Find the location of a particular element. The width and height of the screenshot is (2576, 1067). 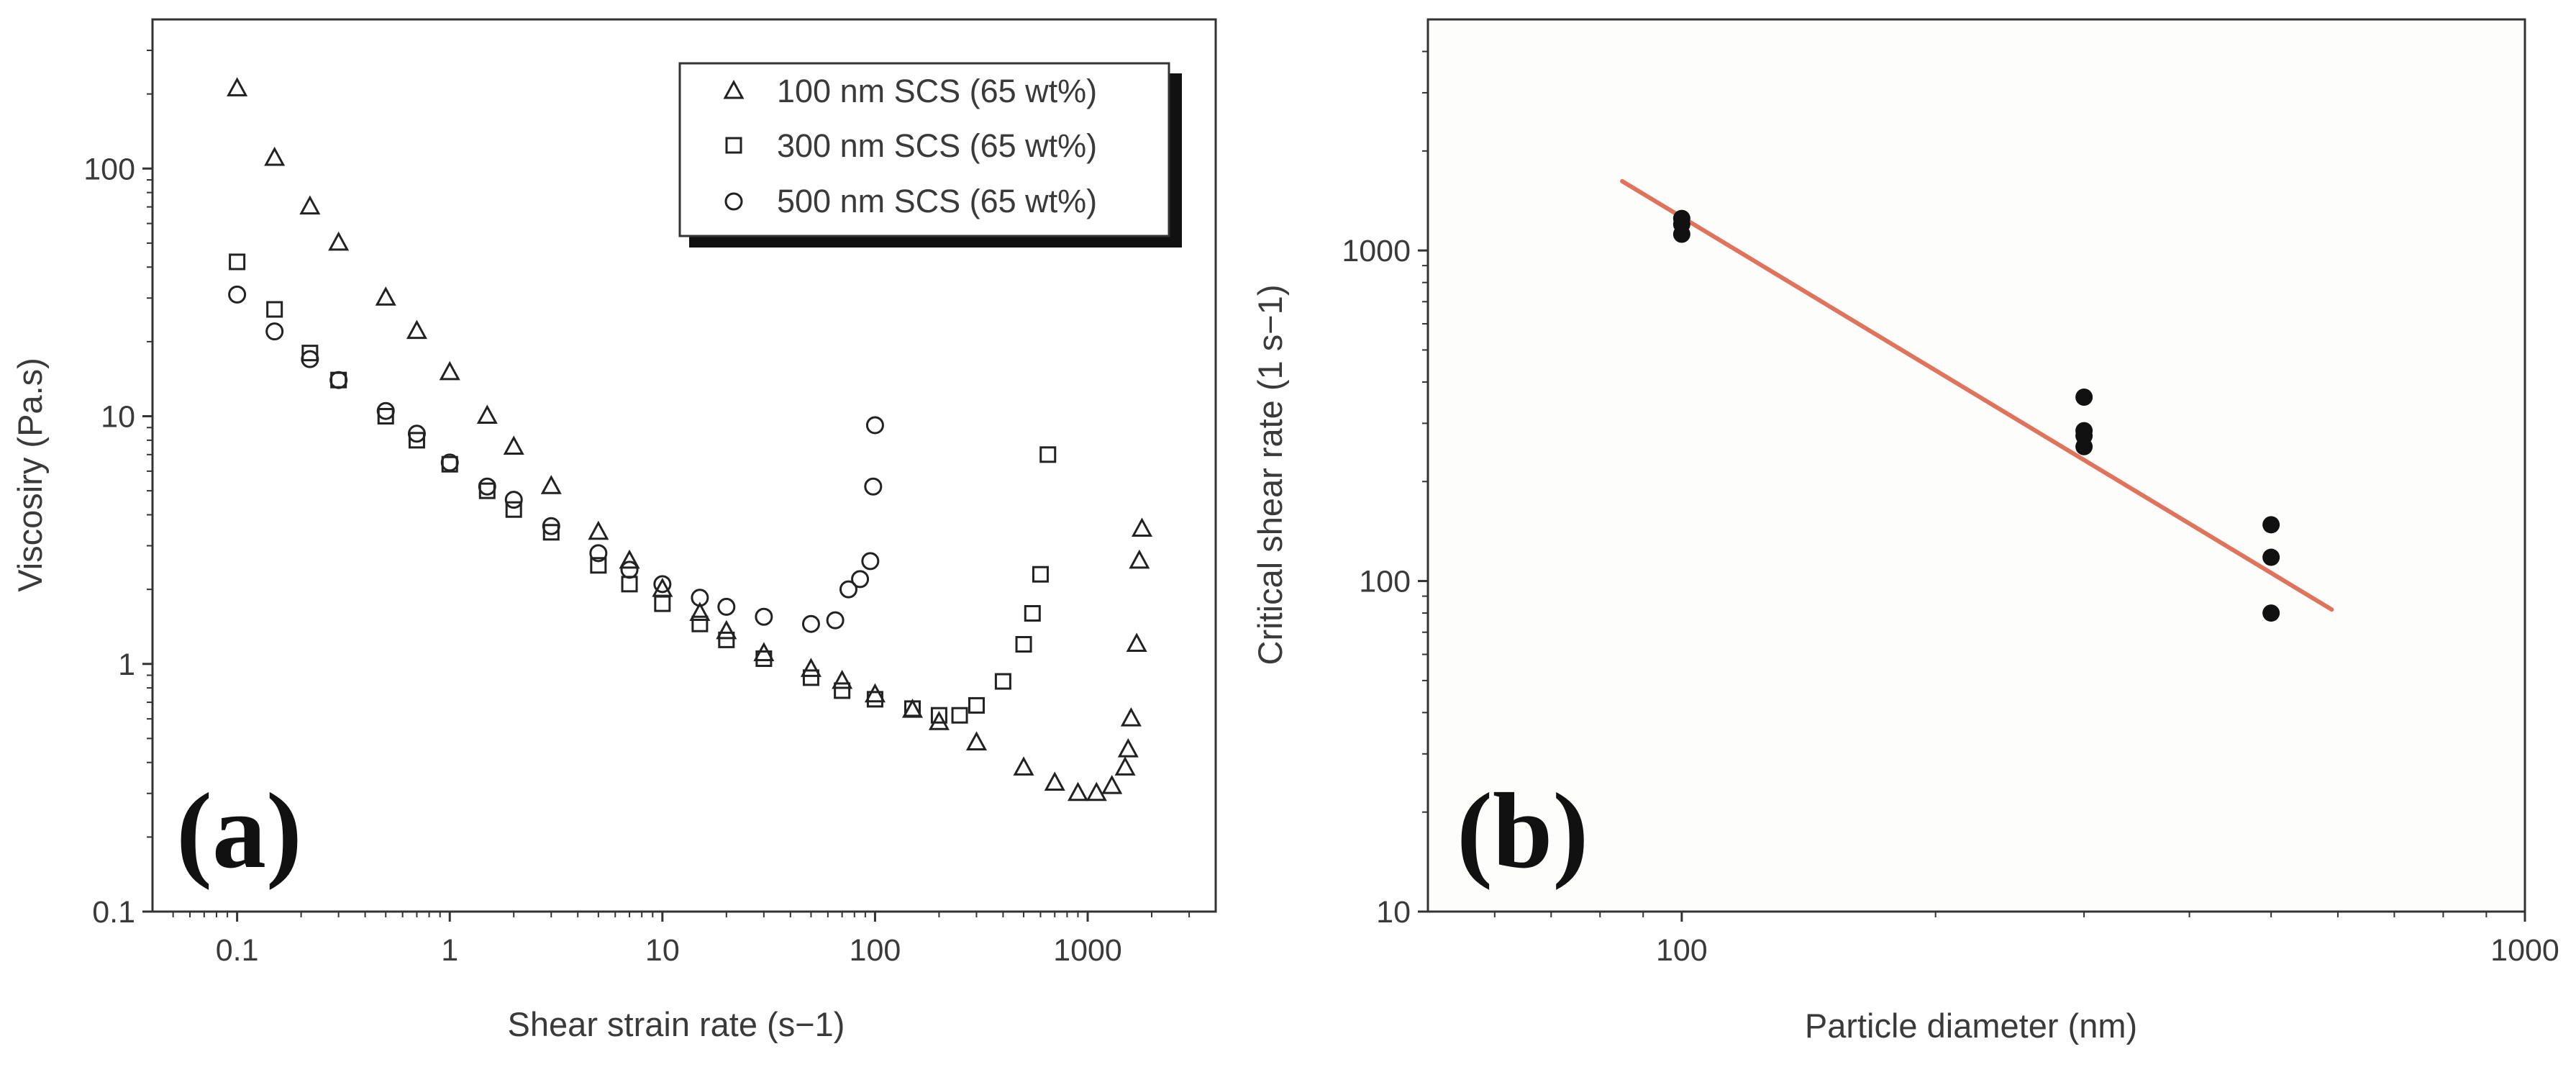

legend-label-500nm: 500 nm SCS (65 wt%) is located at coordinates (937, 201).